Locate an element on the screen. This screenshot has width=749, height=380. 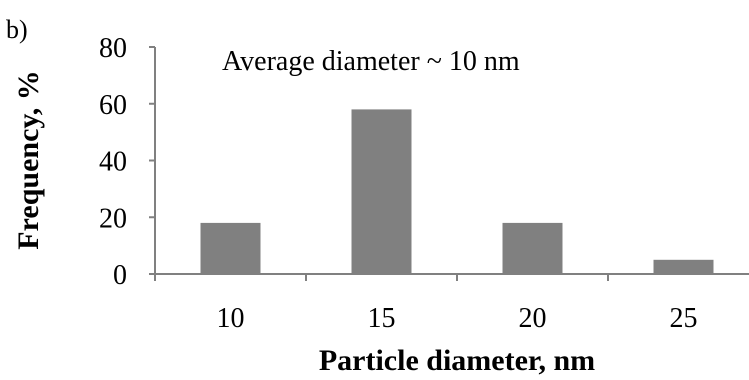
panel-label: b) is located at coordinates (17, 29).